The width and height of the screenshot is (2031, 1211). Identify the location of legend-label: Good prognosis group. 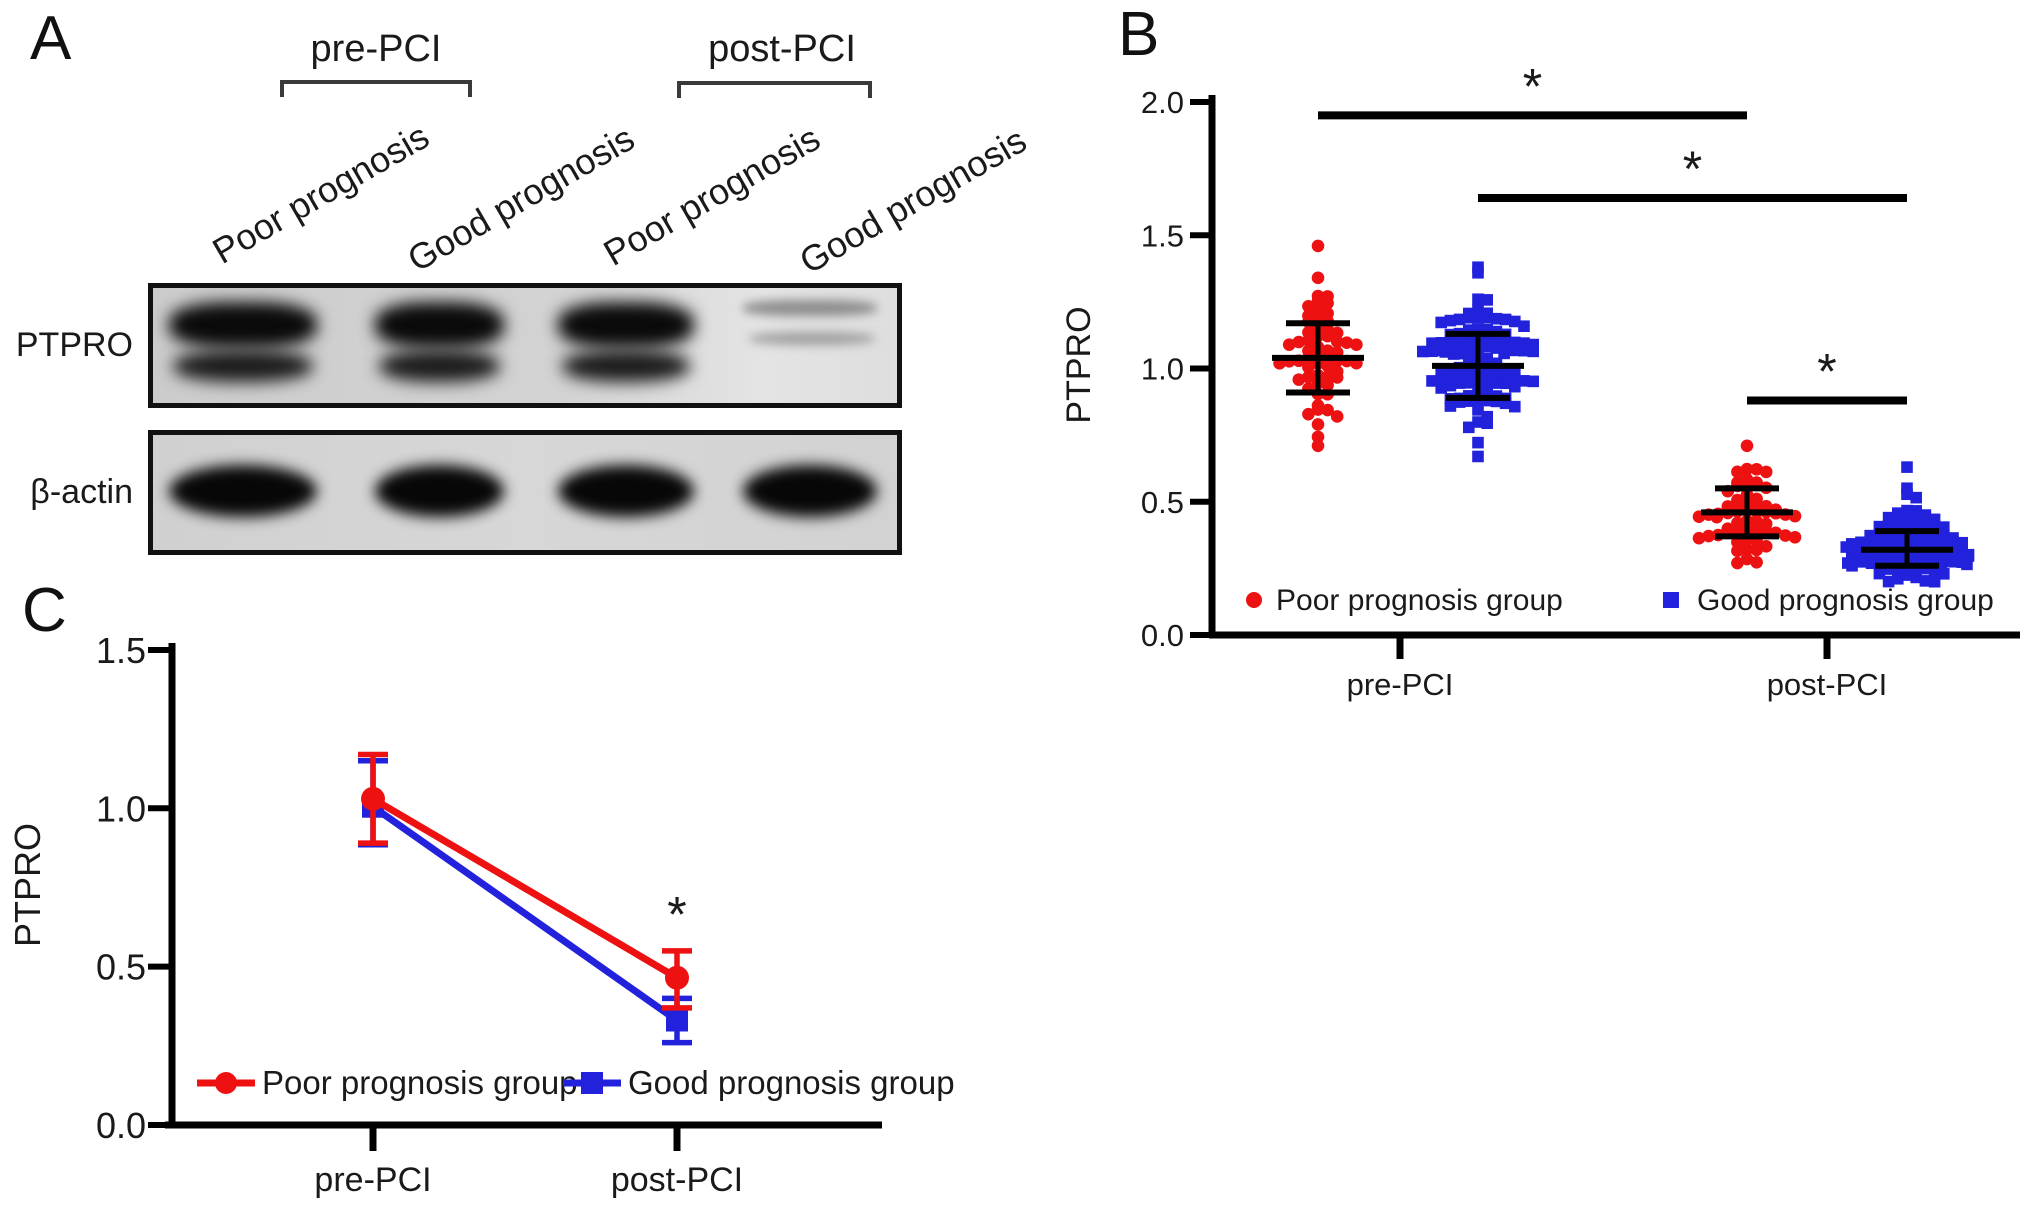
(791, 1082).